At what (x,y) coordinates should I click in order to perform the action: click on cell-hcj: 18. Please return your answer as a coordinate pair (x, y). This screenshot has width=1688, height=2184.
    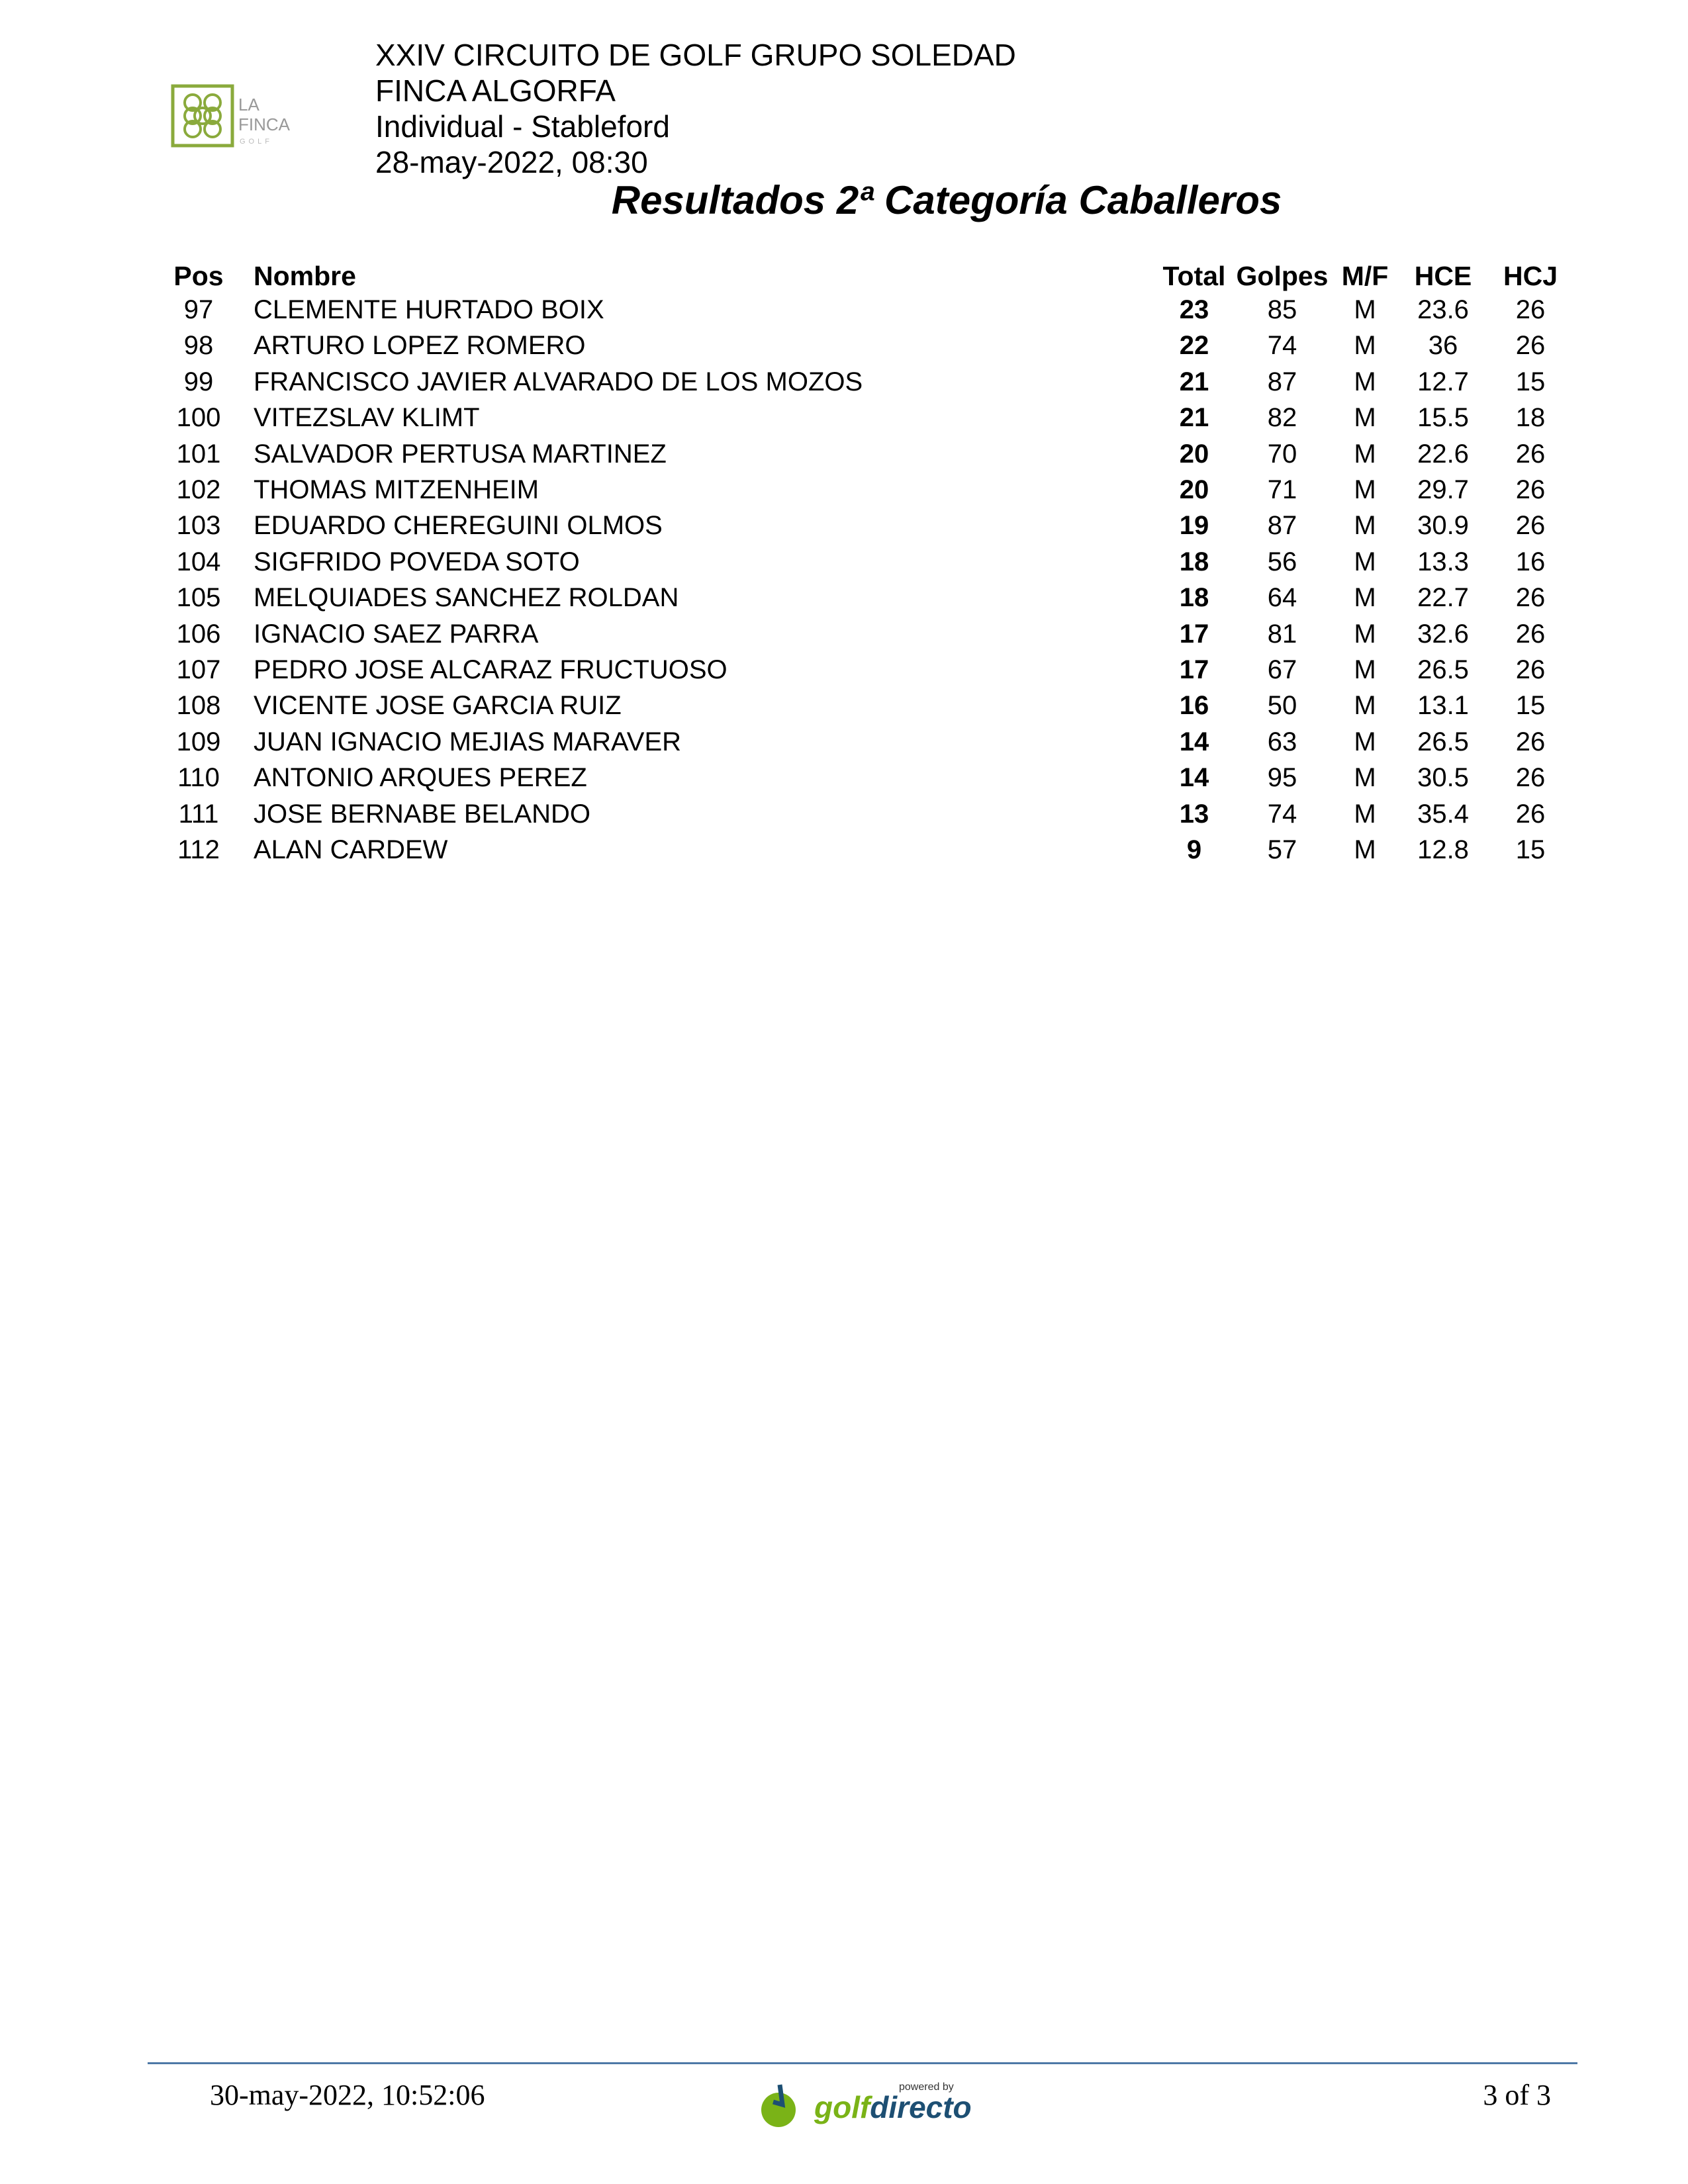
    Looking at the image, I should click on (1530, 418).